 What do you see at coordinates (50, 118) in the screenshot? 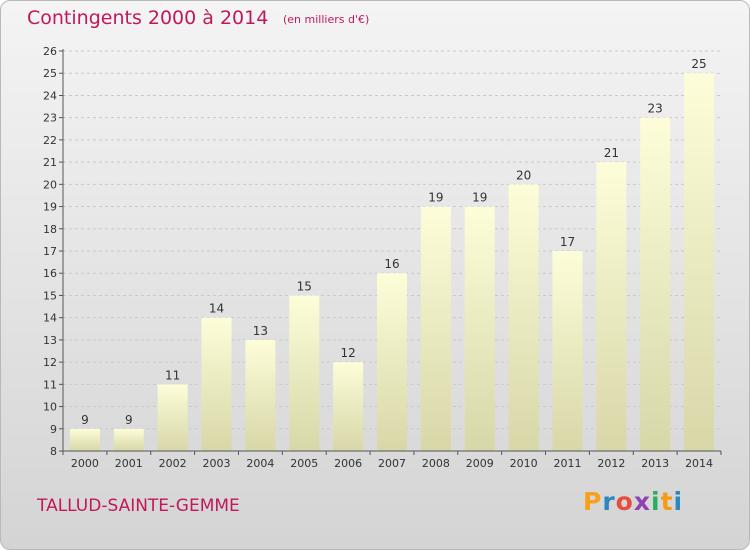
I see `y-tick-label: 23` at bounding box center [50, 118].